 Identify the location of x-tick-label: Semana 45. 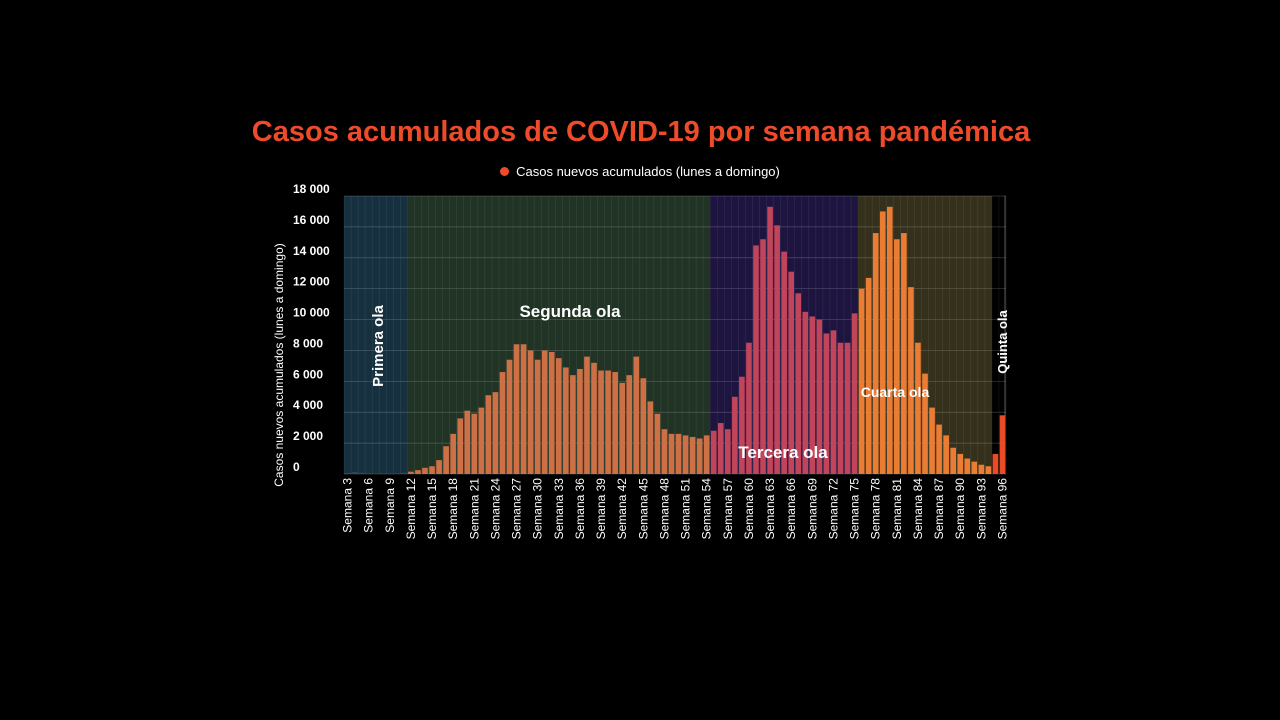
(643, 509).